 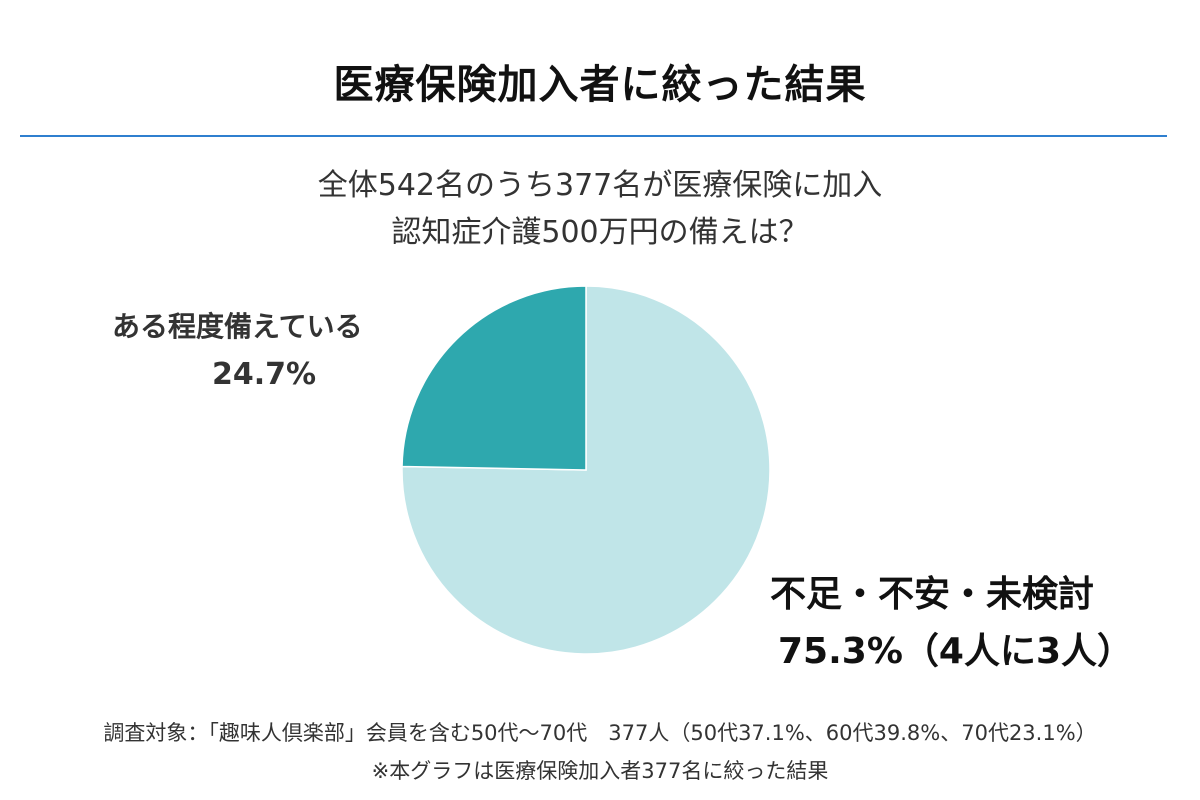 I want to click on pie-slice-prepared, so click(x=494, y=378).